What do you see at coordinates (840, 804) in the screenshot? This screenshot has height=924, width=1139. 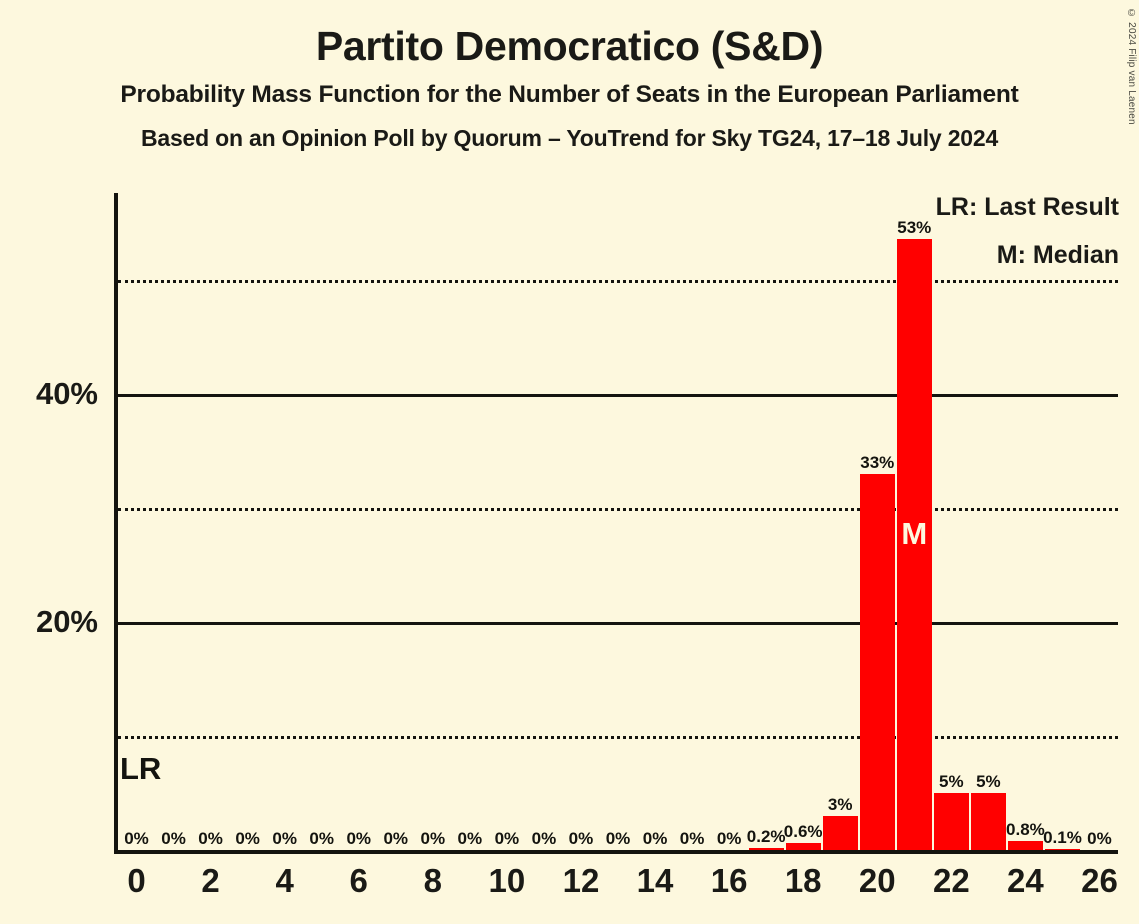 I see `bar-value-label-19: 3%` at bounding box center [840, 804].